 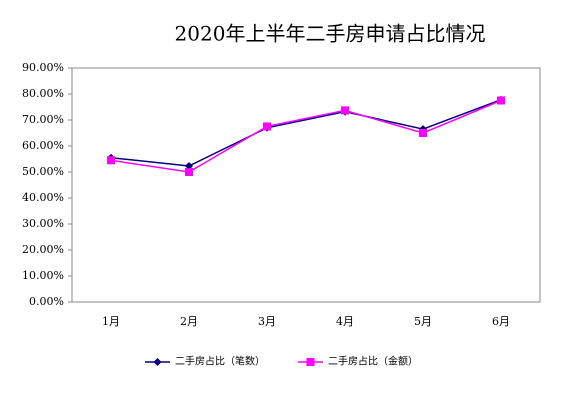 I want to click on y-tick-label: 40.00%, so click(x=43, y=197).